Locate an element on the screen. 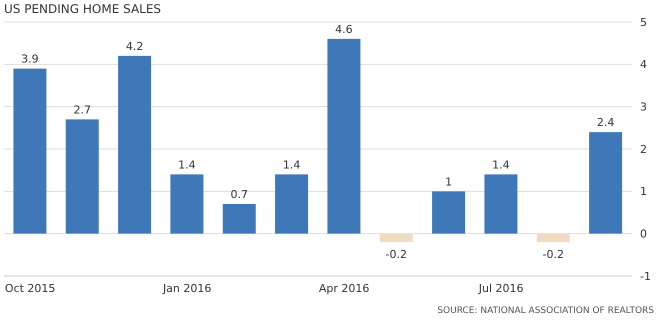 This screenshot has height=326, width=662. data-label: 0.7 is located at coordinates (239, 195).